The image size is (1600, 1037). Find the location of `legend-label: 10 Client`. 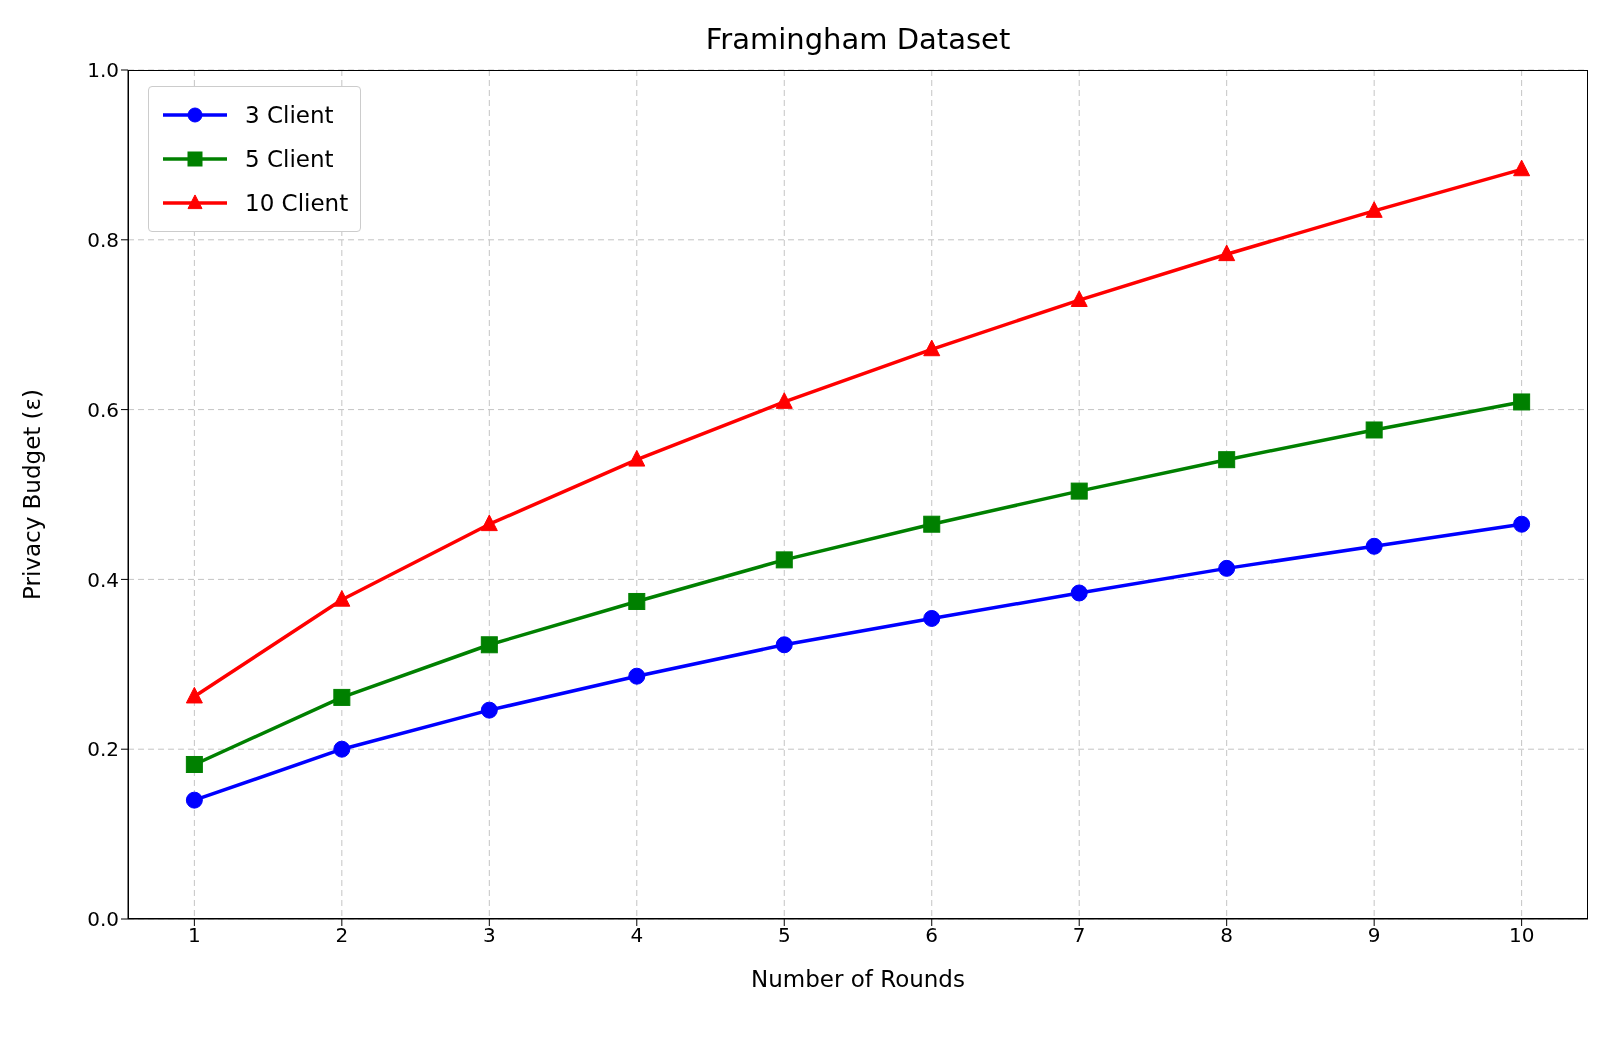

legend-label: 10 Client is located at coordinates (297, 203).